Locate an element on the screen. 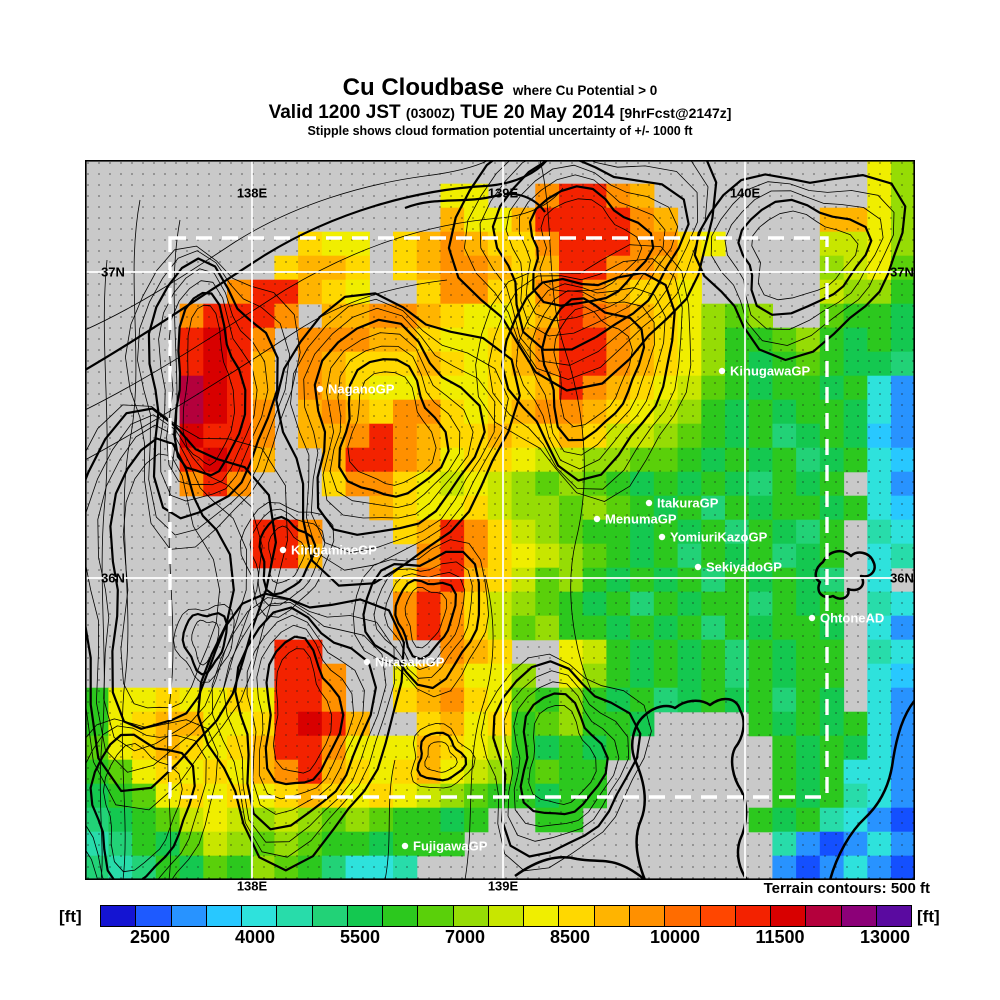  colorbar-tick-label: 13000 is located at coordinates (885, 937).